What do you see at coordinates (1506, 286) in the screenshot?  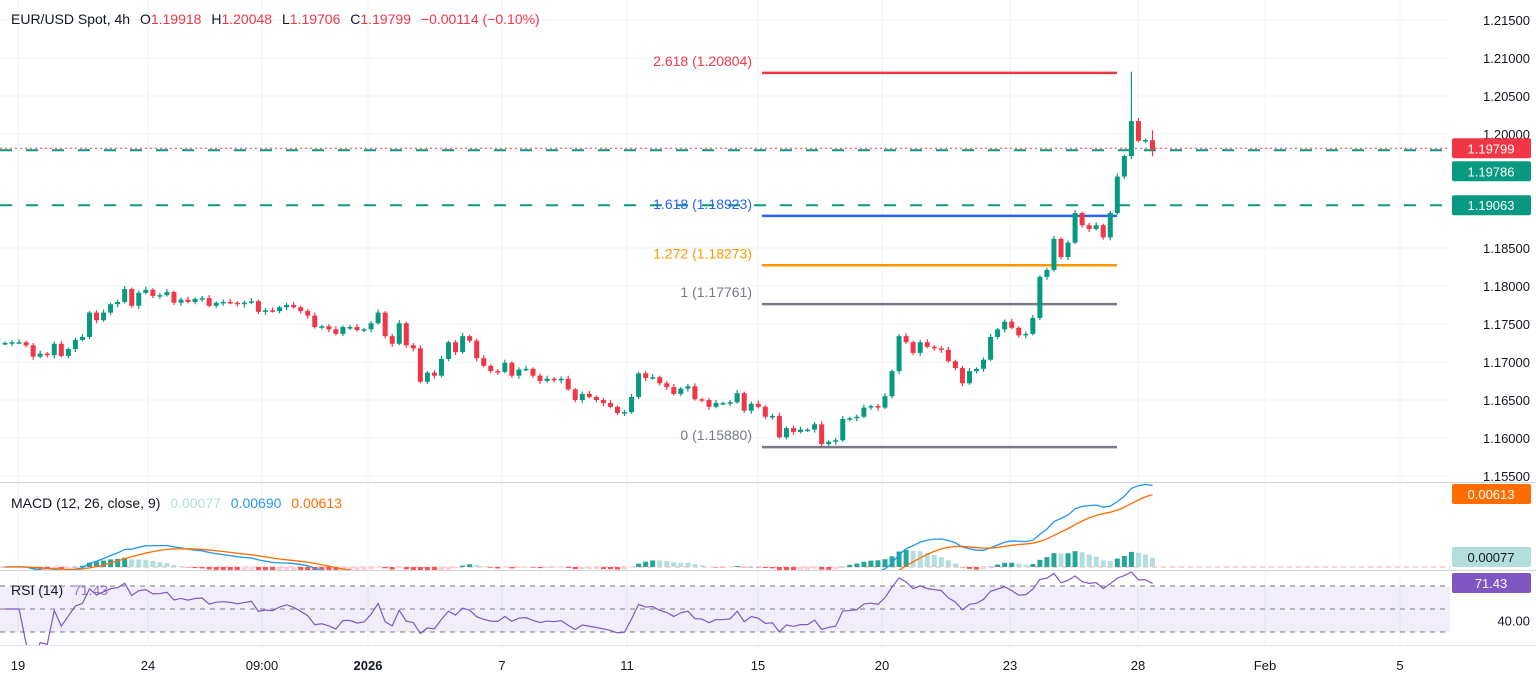 I see `price-tick-label: 1.18000` at bounding box center [1506, 286].